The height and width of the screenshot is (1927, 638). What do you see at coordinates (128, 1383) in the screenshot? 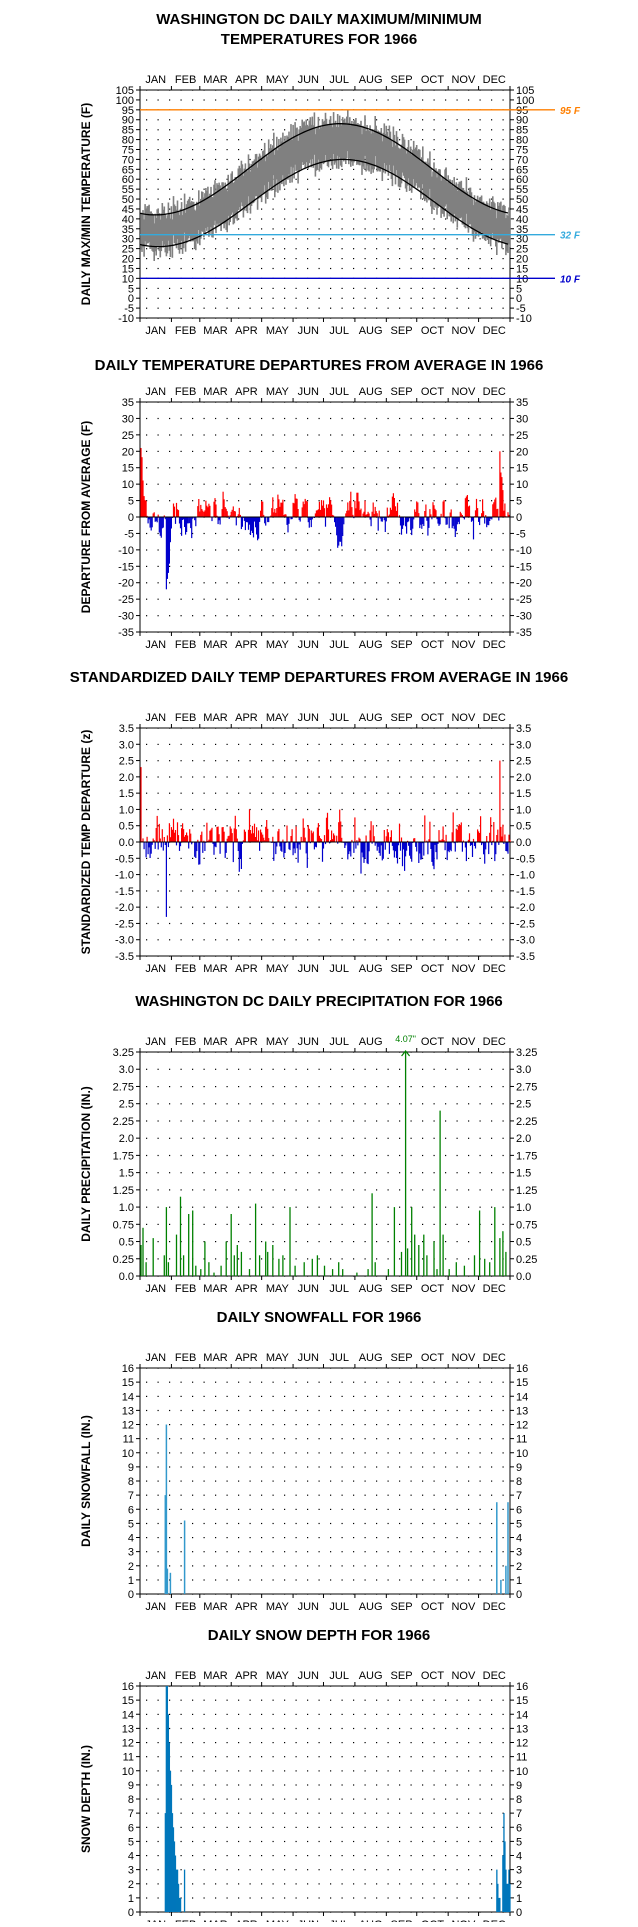
I see `y-tick-label: 15` at bounding box center [128, 1383].